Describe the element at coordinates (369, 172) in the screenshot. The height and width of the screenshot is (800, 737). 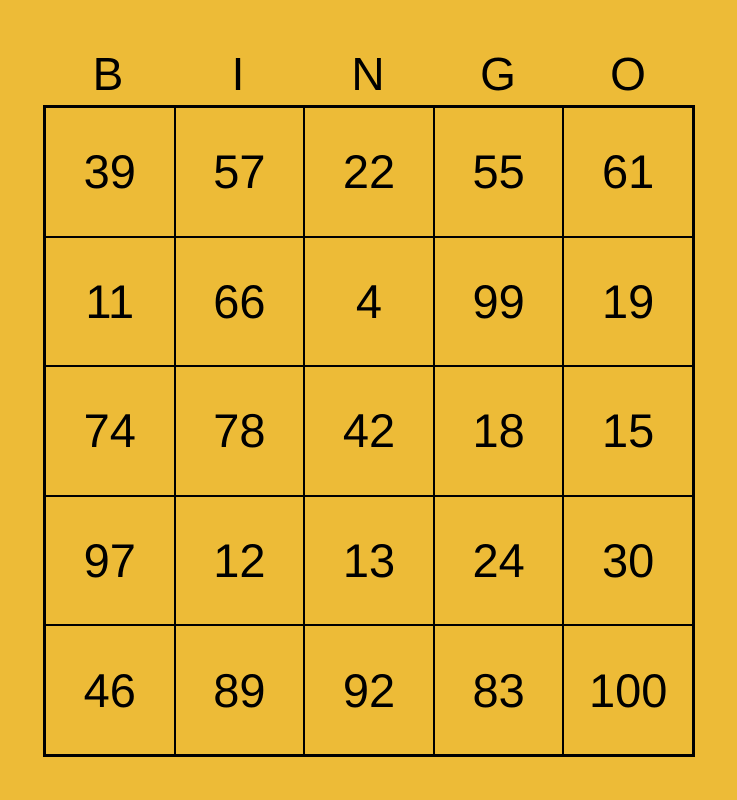
I see `bingo-cell: 22` at that location.